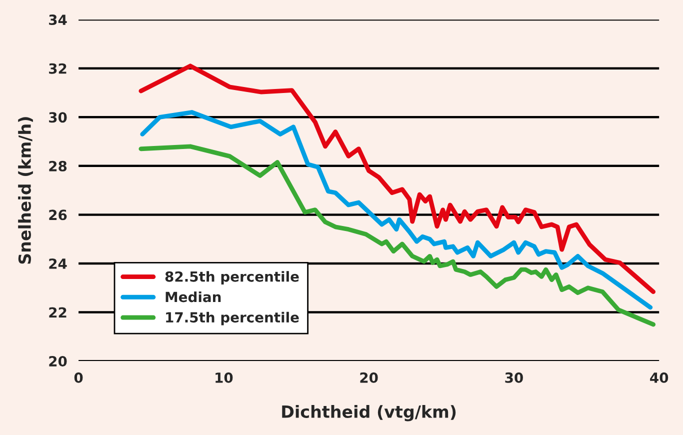  Describe the element at coordinates (58, 215) in the screenshot. I see `y-tick-label: 26` at that location.